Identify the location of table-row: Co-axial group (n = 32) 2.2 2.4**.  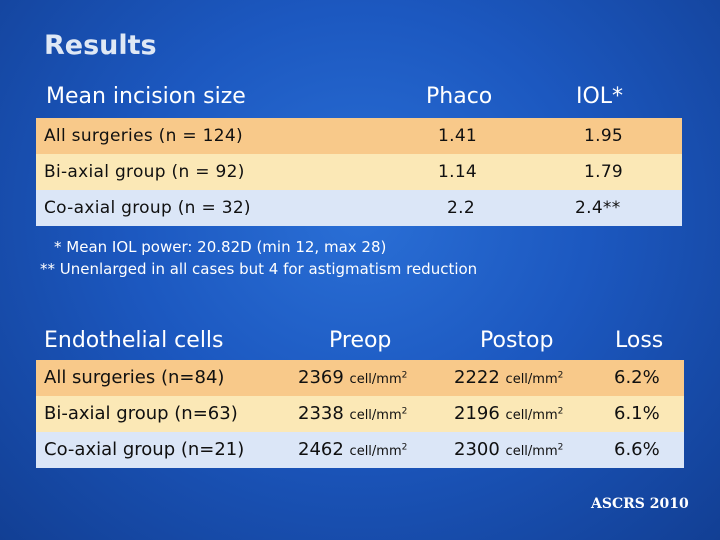
(359, 208).